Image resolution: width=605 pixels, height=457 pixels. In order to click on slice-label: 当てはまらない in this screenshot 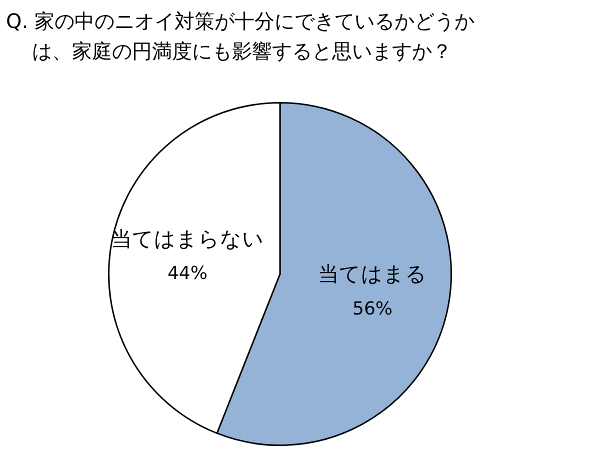, I will do `click(187, 238)`.